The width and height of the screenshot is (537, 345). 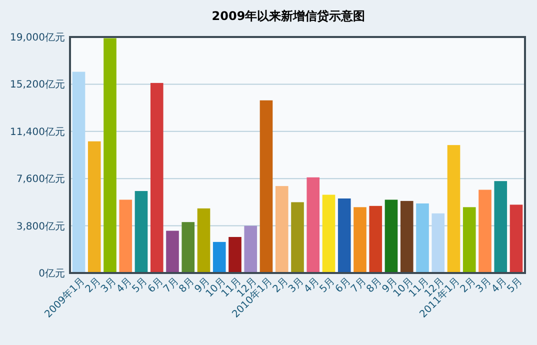 What do you see at coordinates (40, 226) in the screenshot?
I see `y-tick-label: 3,800亿元` at bounding box center [40, 226].